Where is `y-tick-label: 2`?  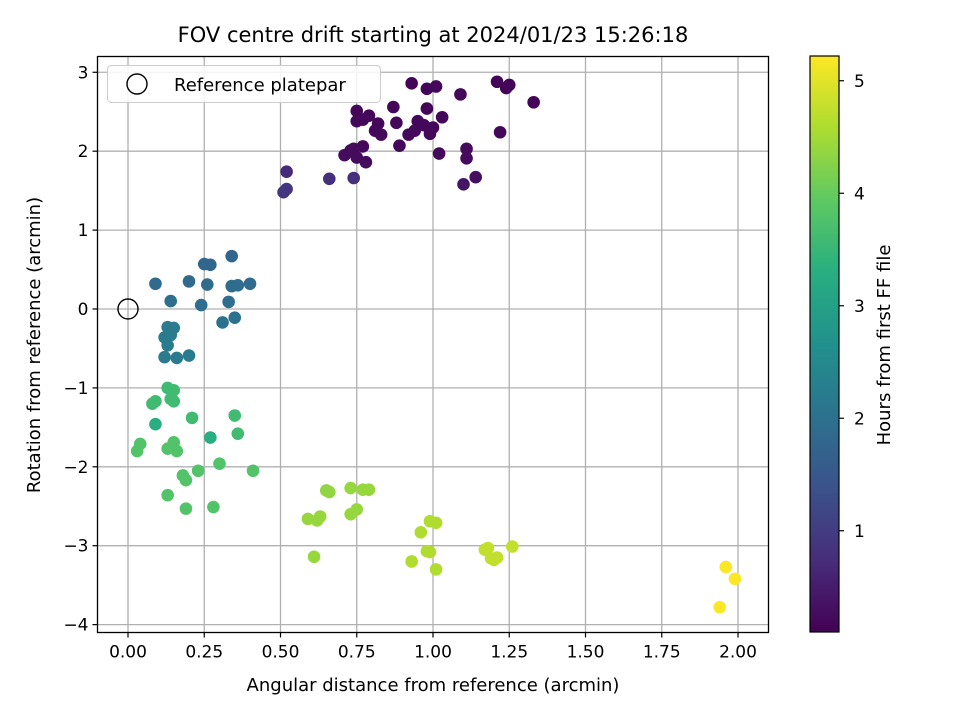
y-tick-label: 2 is located at coordinates (83, 152).